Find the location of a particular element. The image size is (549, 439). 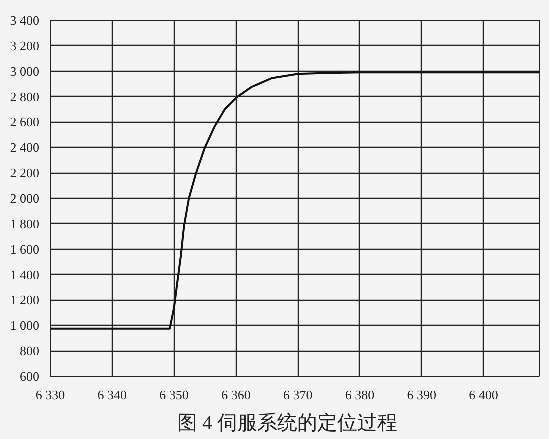

y-tick-label: 1 400 is located at coordinates (25, 274).